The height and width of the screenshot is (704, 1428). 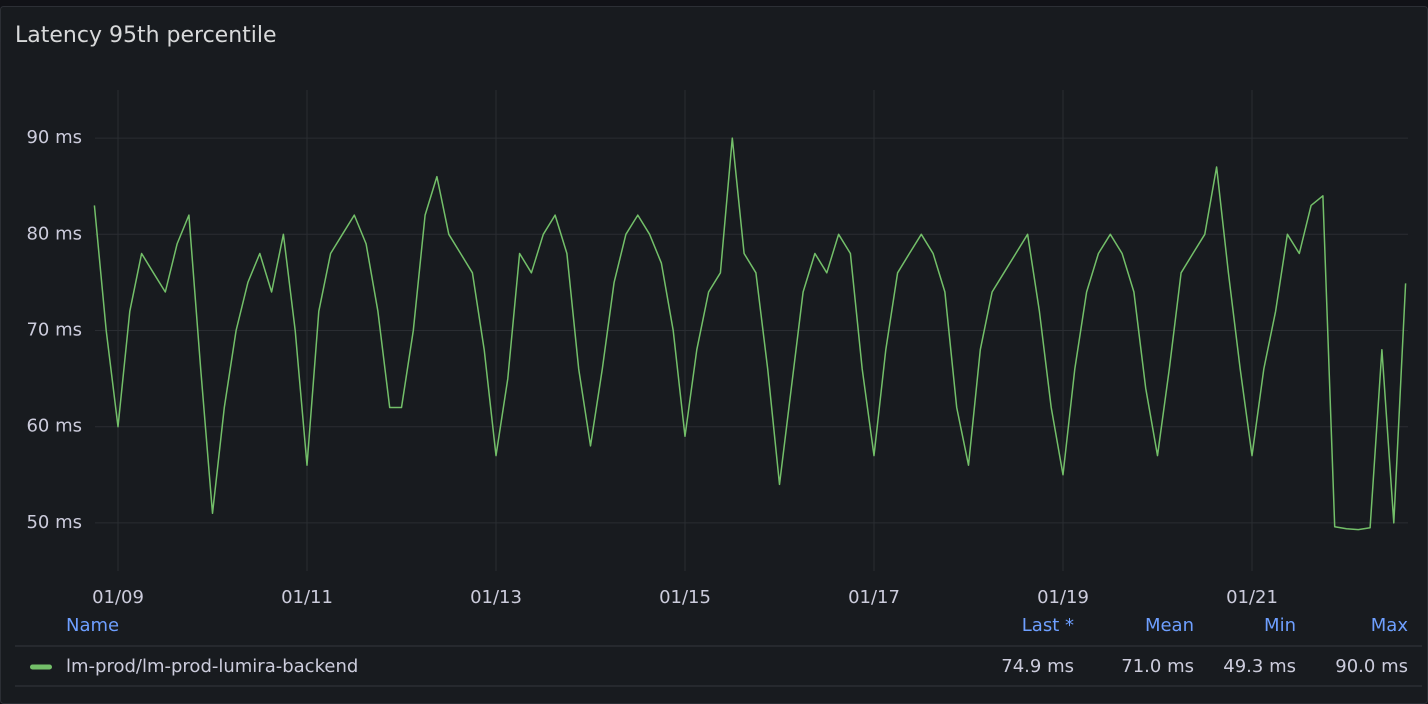 What do you see at coordinates (685, 597) in the screenshot?
I see `x-tick-label: 01/15` at bounding box center [685, 597].